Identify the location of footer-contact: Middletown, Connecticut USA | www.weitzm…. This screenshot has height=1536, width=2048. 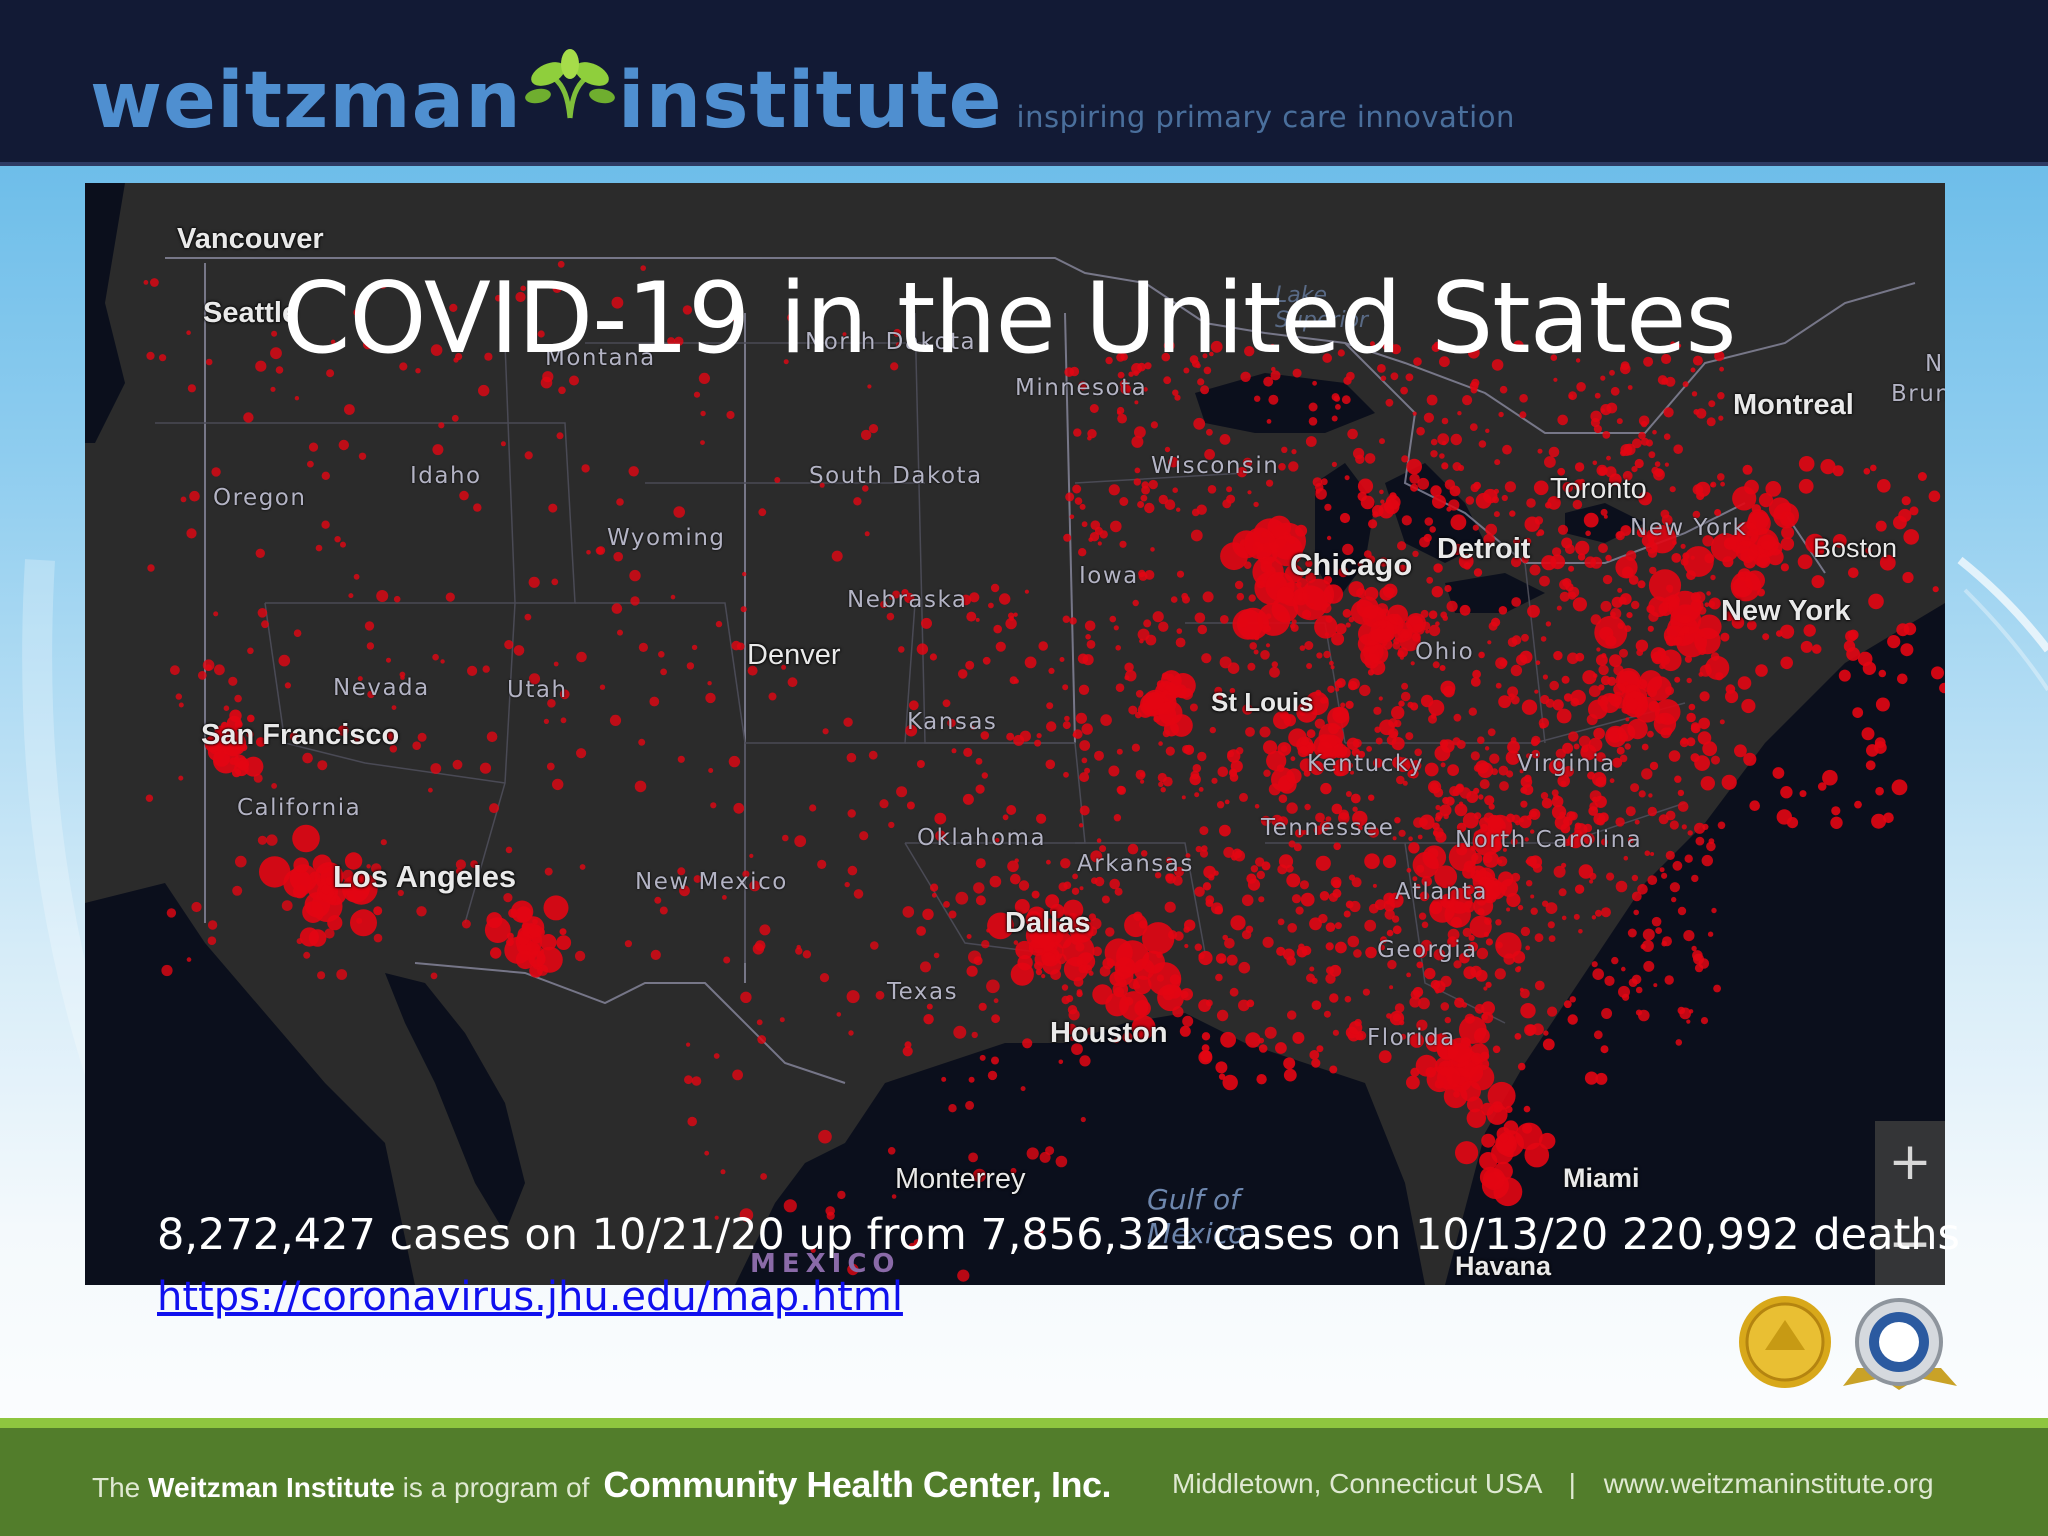
(1553, 1484).